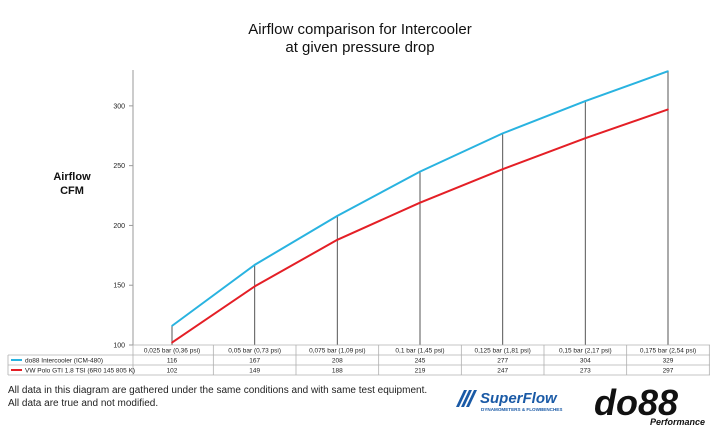 The image size is (720, 434). What do you see at coordinates (172, 360) in the screenshot?
I see `data-label: 116` at bounding box center [172, 360].